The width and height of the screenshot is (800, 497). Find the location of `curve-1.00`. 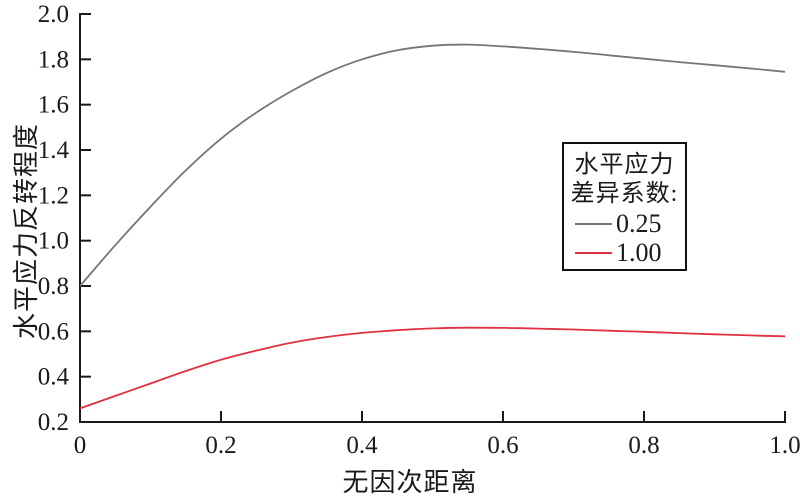

curve-1.00 is located at coordinates (432, 368).